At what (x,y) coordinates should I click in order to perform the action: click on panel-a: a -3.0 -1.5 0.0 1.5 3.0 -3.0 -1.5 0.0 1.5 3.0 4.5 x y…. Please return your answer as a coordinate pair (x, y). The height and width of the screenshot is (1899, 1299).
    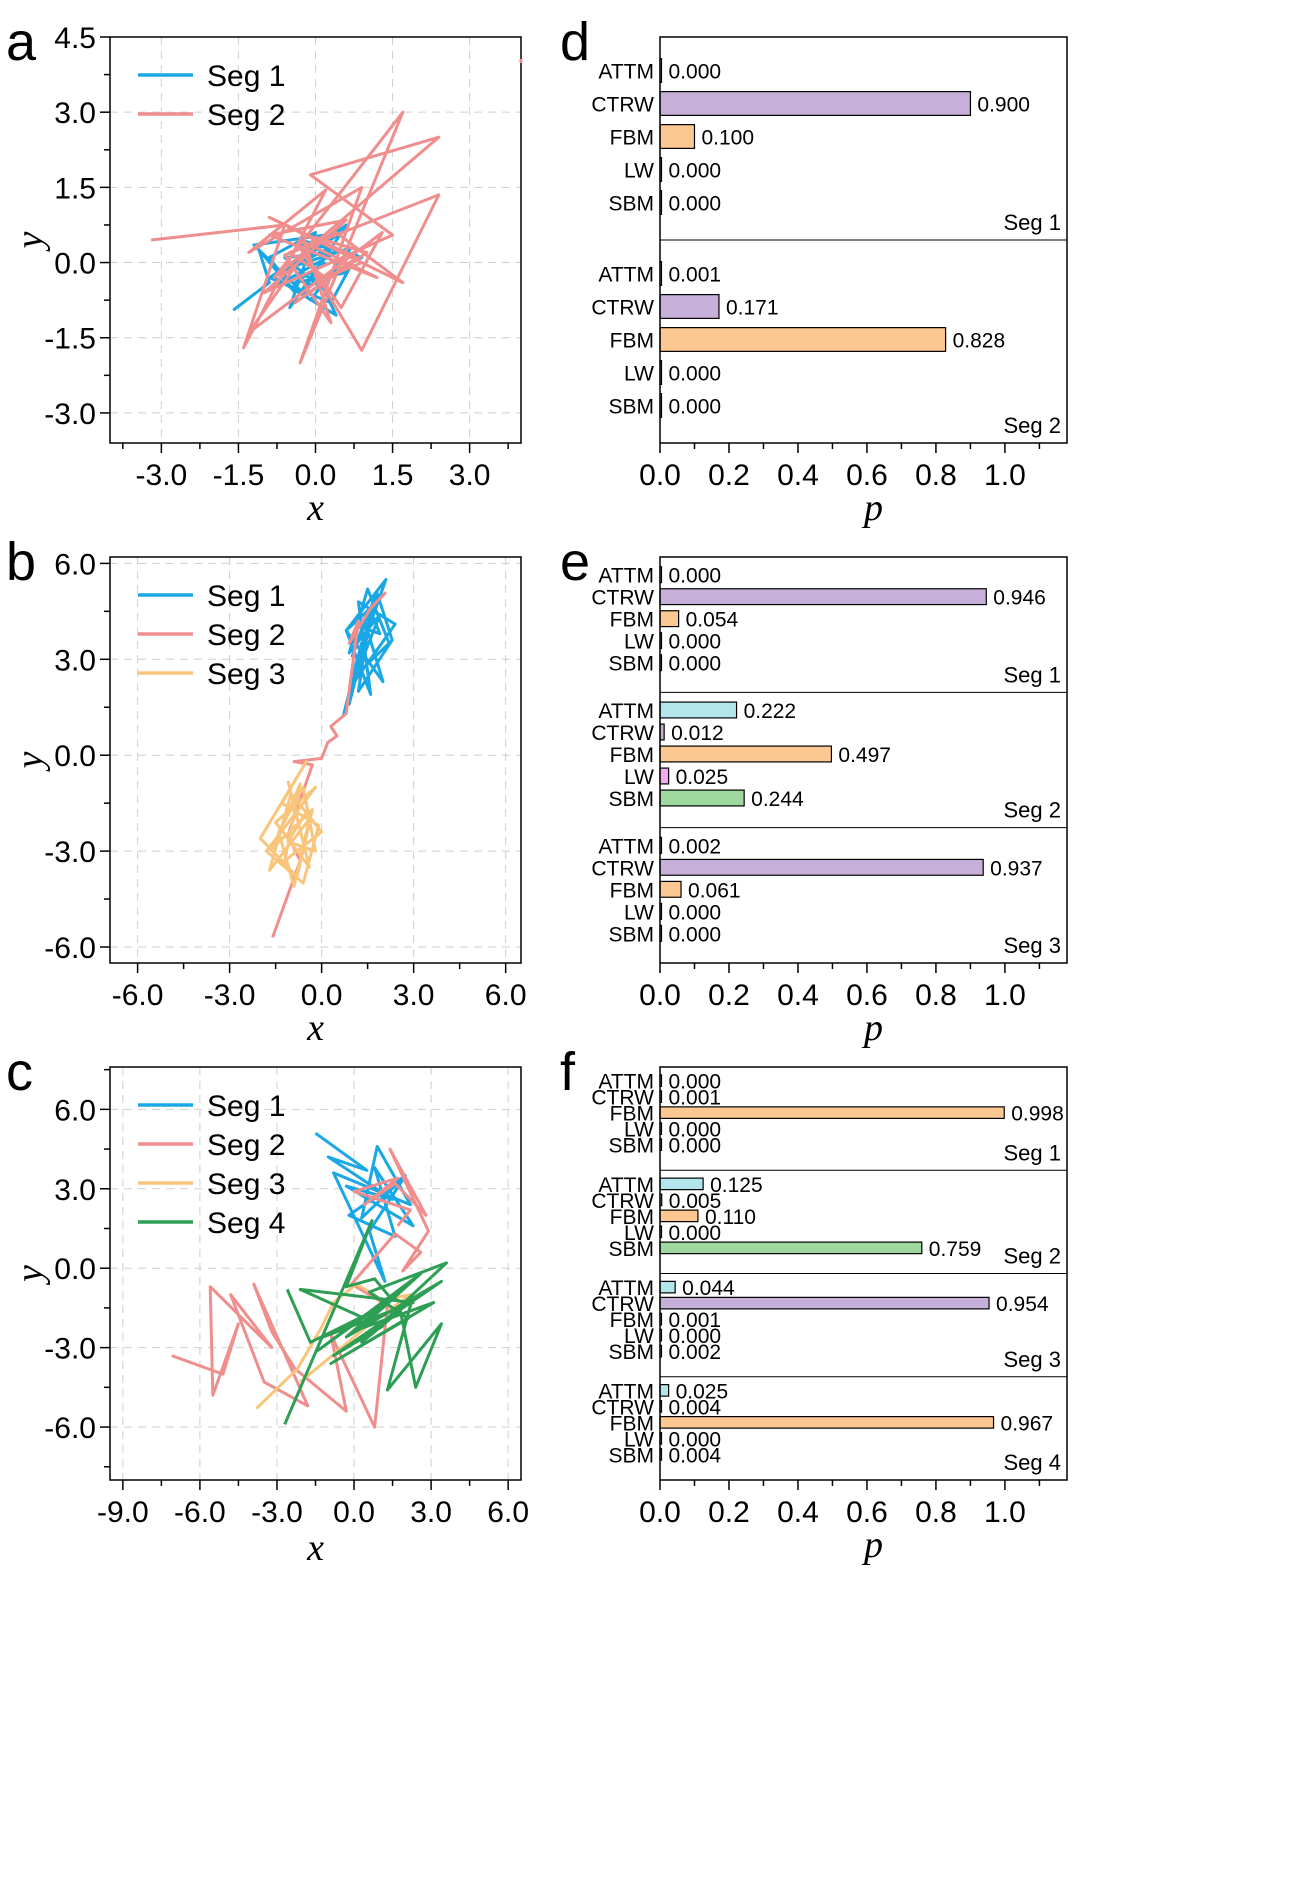
    Looking at the image, I should click on (264, 270).